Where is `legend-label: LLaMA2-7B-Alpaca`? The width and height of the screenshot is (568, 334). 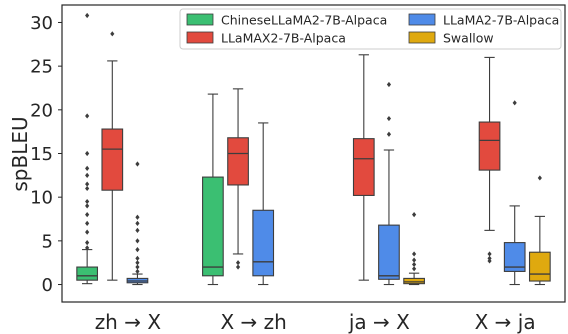
legend-label: LLaMA2-7B-Alpaca is located at coordinates (501, 20).